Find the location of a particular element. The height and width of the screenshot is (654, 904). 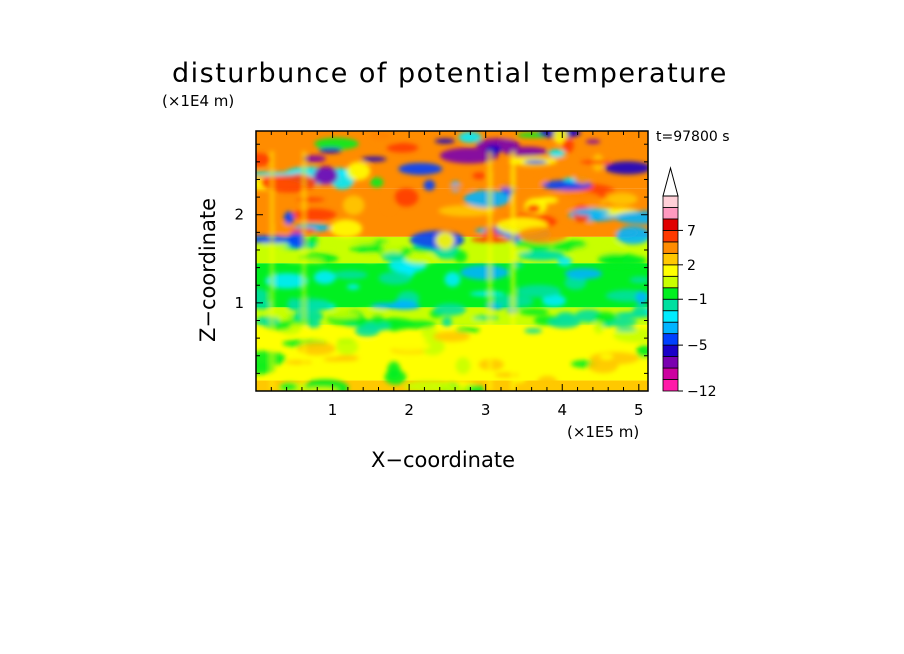

x-tick-label: 3 is located at coordinates (486, 410).